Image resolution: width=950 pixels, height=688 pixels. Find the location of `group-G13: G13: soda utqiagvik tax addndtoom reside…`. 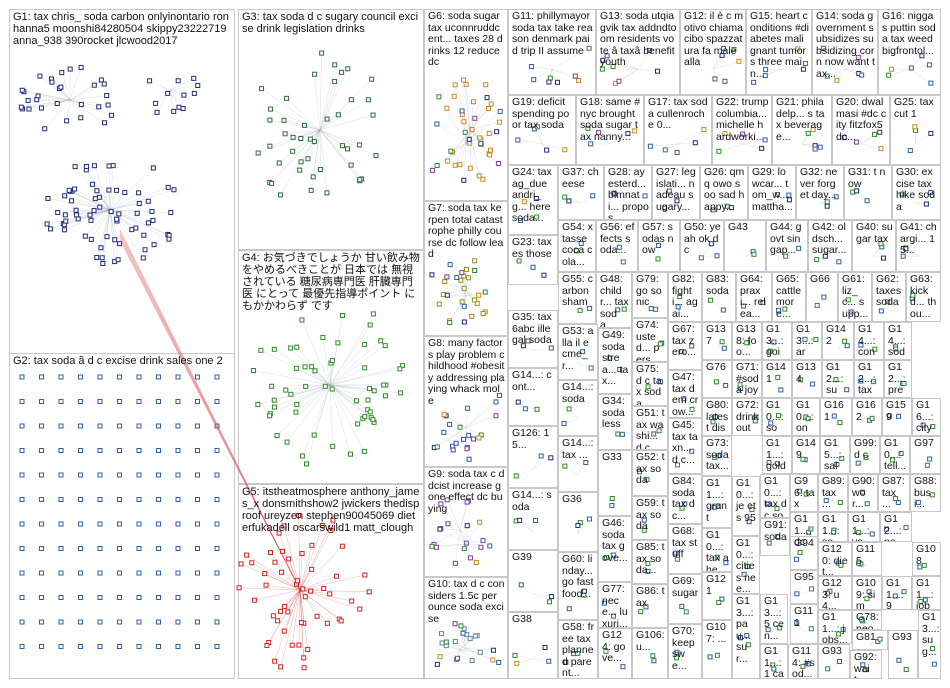

group-G13: G13: soda utqiagvik tax addndtoom reside… is located at coordinates (638, 52).